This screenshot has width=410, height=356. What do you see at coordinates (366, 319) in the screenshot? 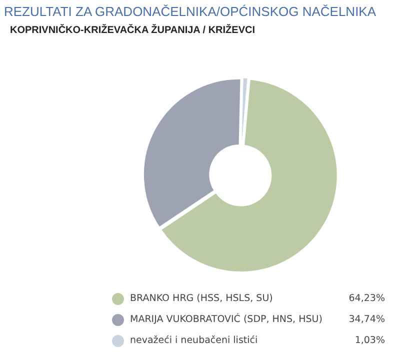
I see `data-label: 34,74%` at bounding box center [366, 319].